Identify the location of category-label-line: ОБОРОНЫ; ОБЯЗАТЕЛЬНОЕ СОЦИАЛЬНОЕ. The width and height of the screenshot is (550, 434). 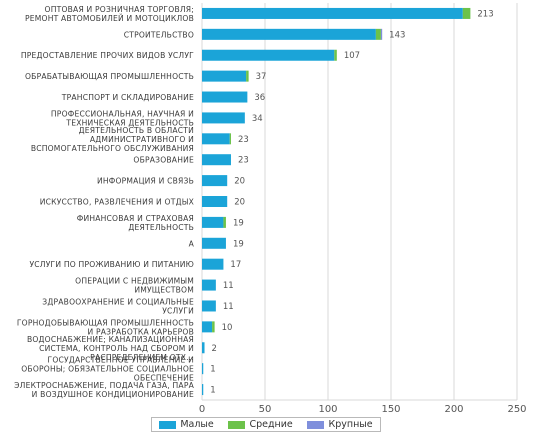
(107, 369).